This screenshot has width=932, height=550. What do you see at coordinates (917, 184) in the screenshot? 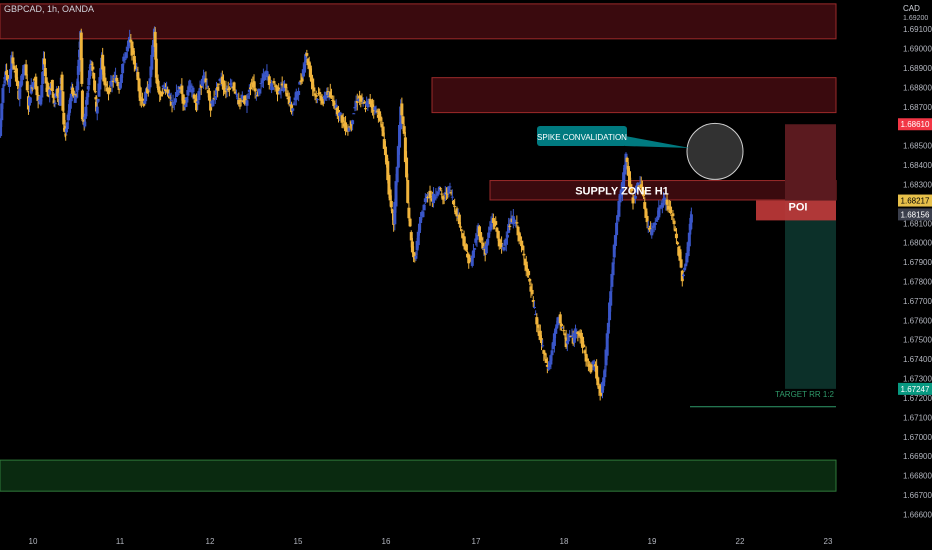
I see `y-tick-label: 1.68300` at bounding box center [917, 184].